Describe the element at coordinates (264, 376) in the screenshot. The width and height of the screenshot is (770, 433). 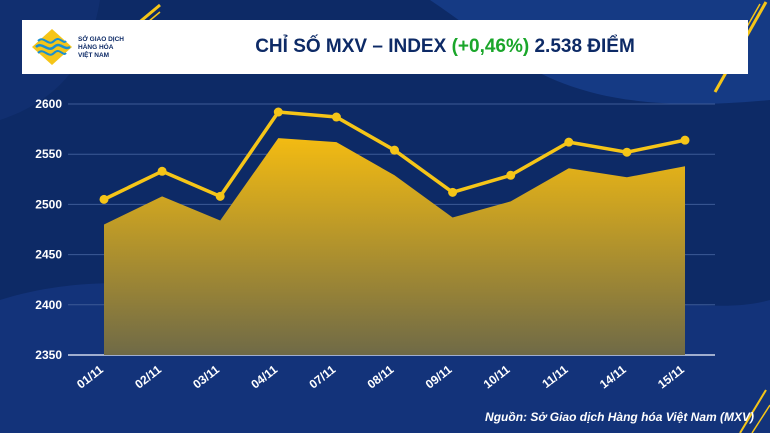
I see `x-tick-label: 04/11` at that location.